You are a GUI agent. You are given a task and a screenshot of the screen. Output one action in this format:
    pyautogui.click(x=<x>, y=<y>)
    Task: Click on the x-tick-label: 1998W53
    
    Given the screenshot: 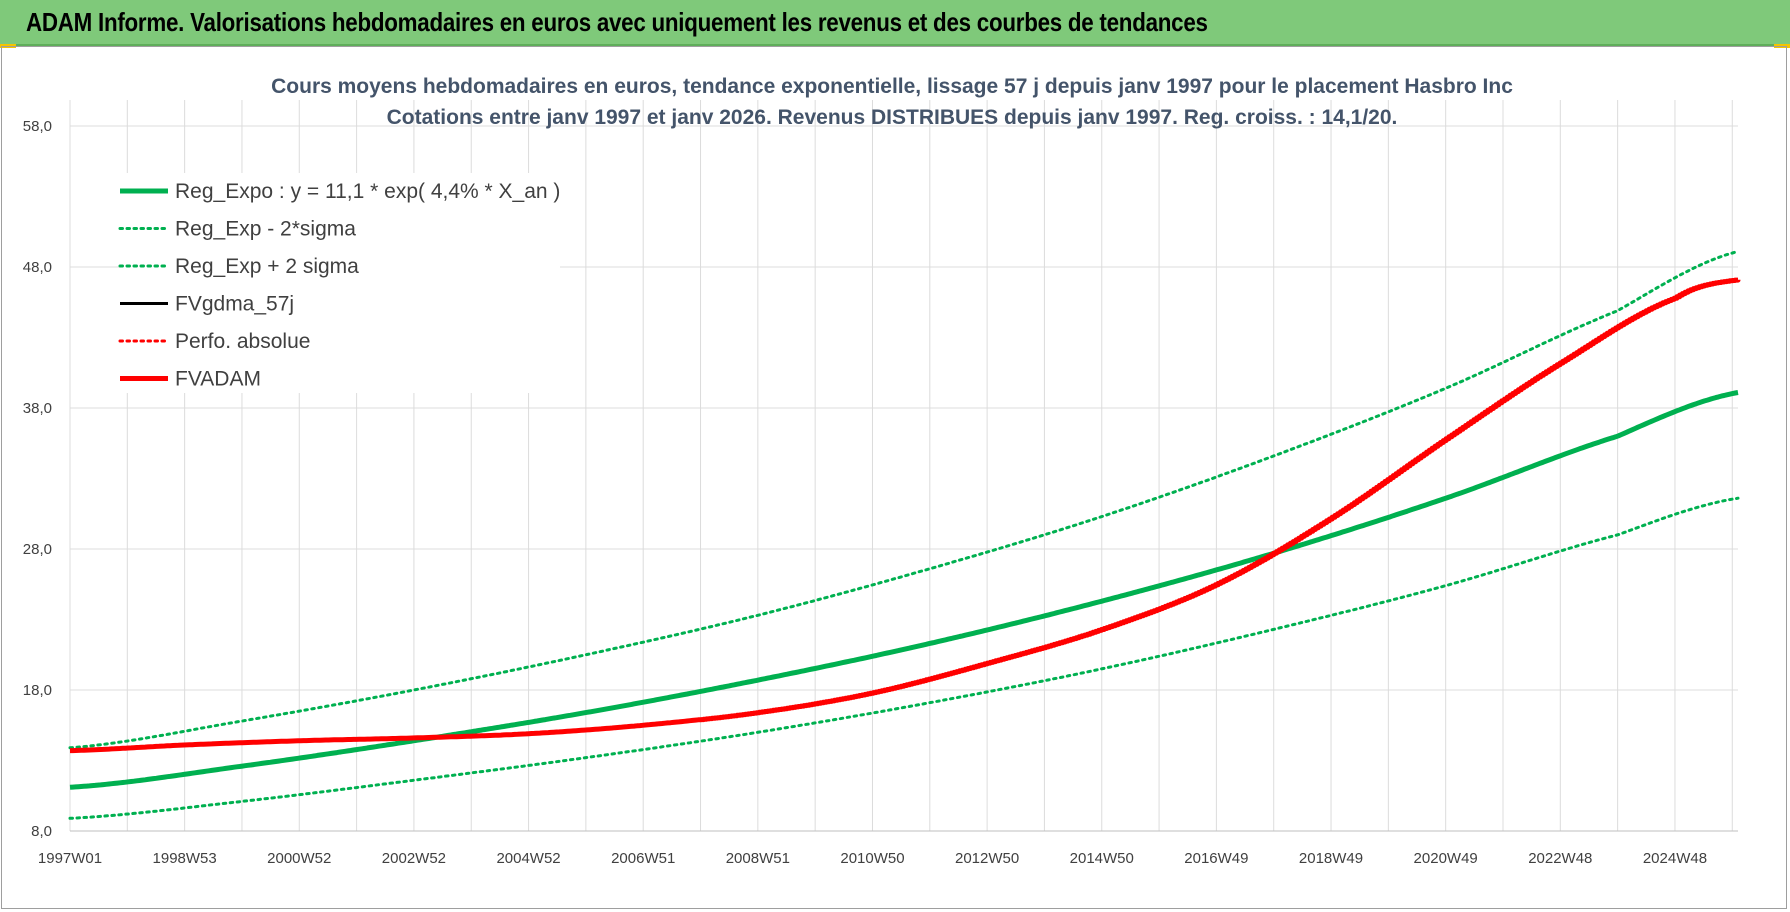 What is the action you would take?
    pyautogui.click(x=185, y=858)
    